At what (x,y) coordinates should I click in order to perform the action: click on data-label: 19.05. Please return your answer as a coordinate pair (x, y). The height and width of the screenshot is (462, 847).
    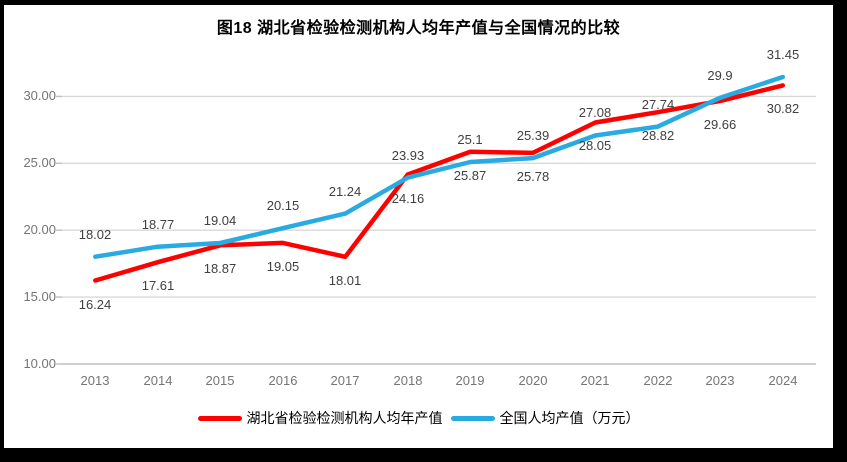
    Looking at the image, I should click on (283, 266).